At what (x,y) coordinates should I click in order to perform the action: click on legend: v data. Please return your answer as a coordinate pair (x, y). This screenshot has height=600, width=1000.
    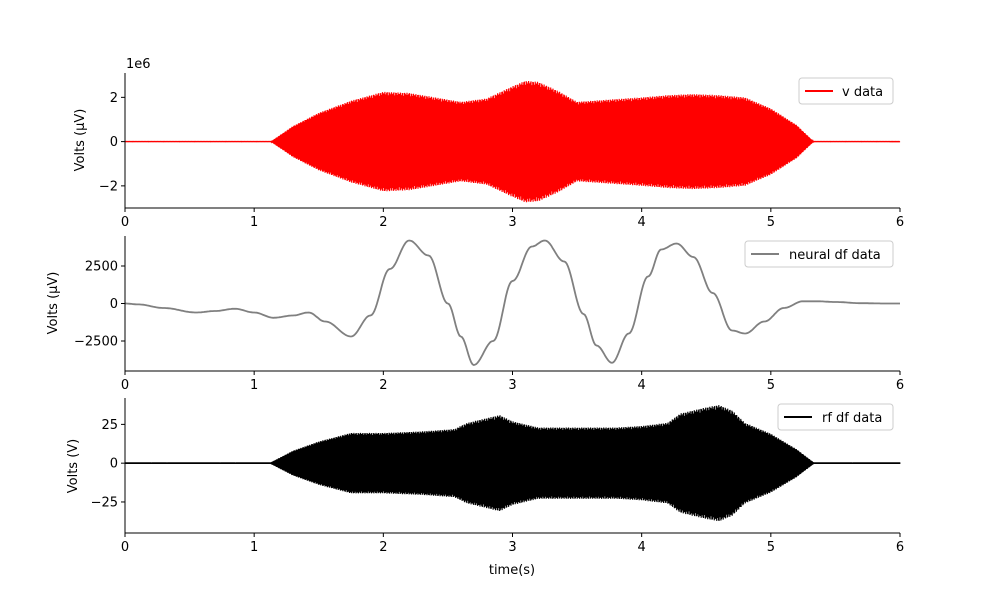
    Looking at the image, I should click on (846, 91).